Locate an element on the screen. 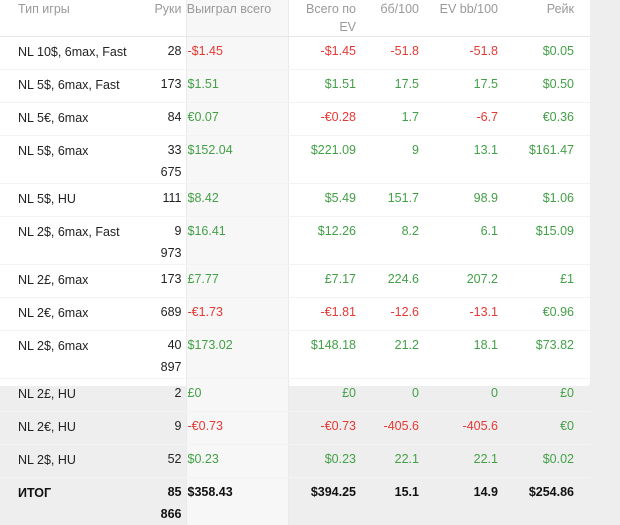 This screenshot has height=525, width=620. header-rake: Рейк is located at coordinates (552, 18).